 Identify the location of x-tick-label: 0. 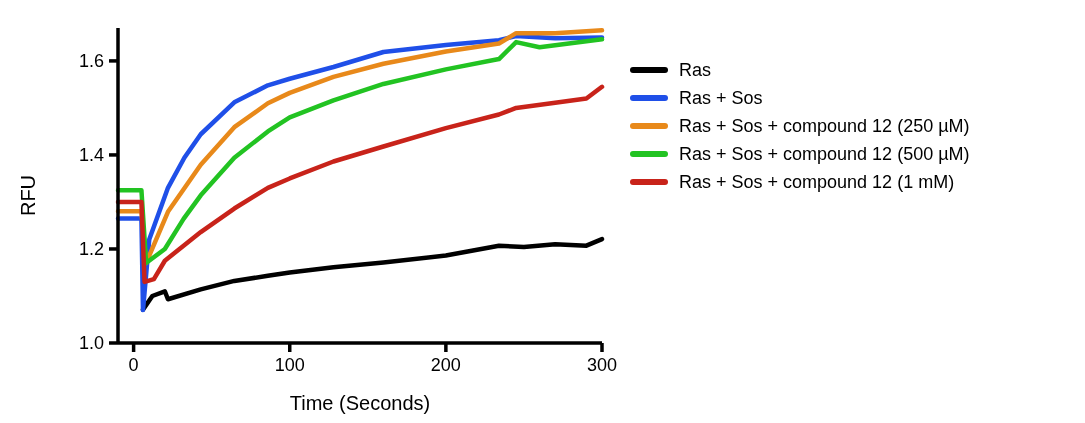
(133, 365).